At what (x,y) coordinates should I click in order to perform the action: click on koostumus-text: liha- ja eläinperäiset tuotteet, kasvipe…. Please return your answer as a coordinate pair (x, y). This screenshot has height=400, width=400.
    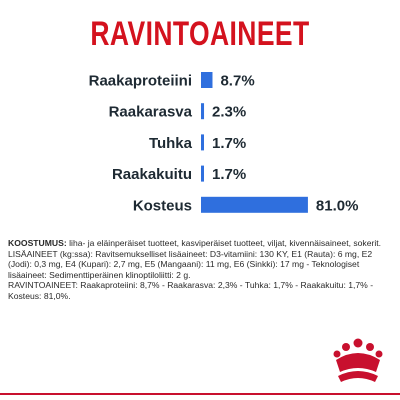
    Looking at the image, I should click on (224, 243).